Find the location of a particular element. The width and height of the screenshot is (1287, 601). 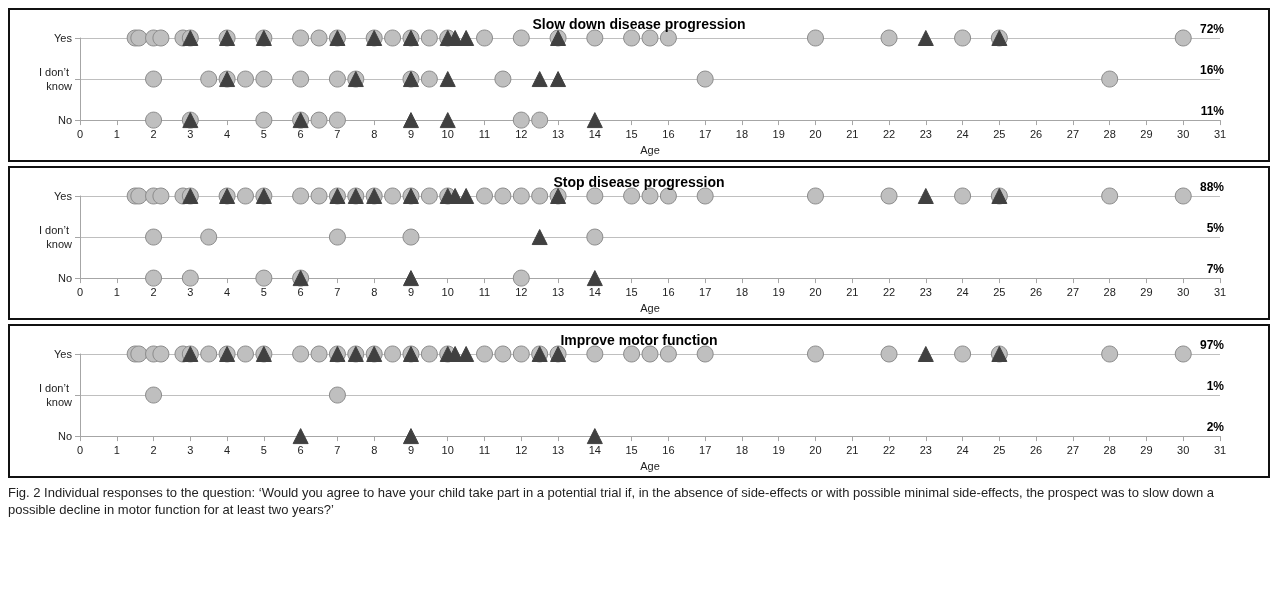

x-axis-title: Age is located at coordinates (650, 465).